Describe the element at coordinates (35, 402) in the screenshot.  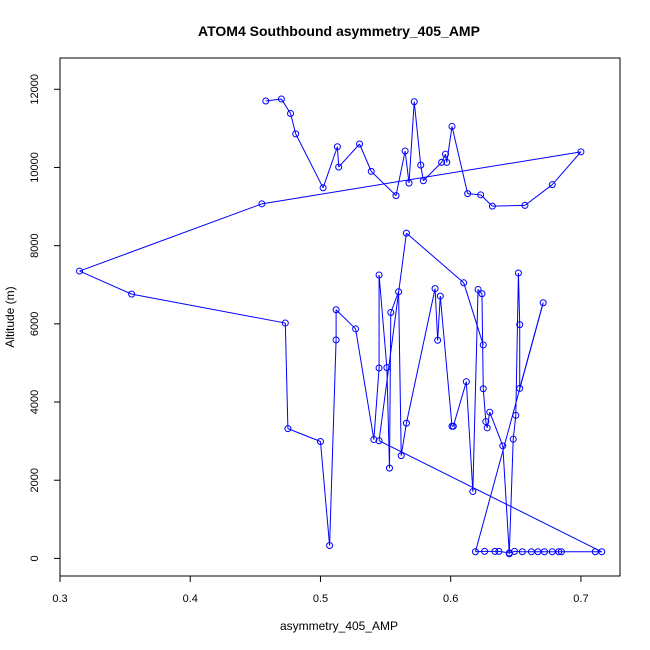
I see `y-tick-label: 4000` at that location.